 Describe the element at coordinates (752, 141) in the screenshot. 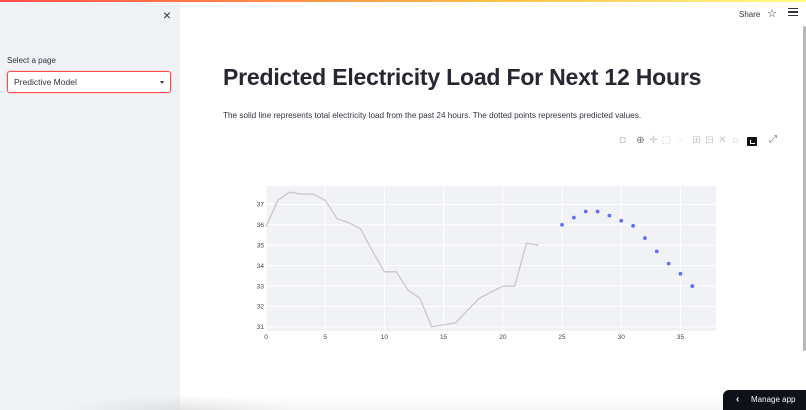

I see `plotly-logo-icon` at that location.